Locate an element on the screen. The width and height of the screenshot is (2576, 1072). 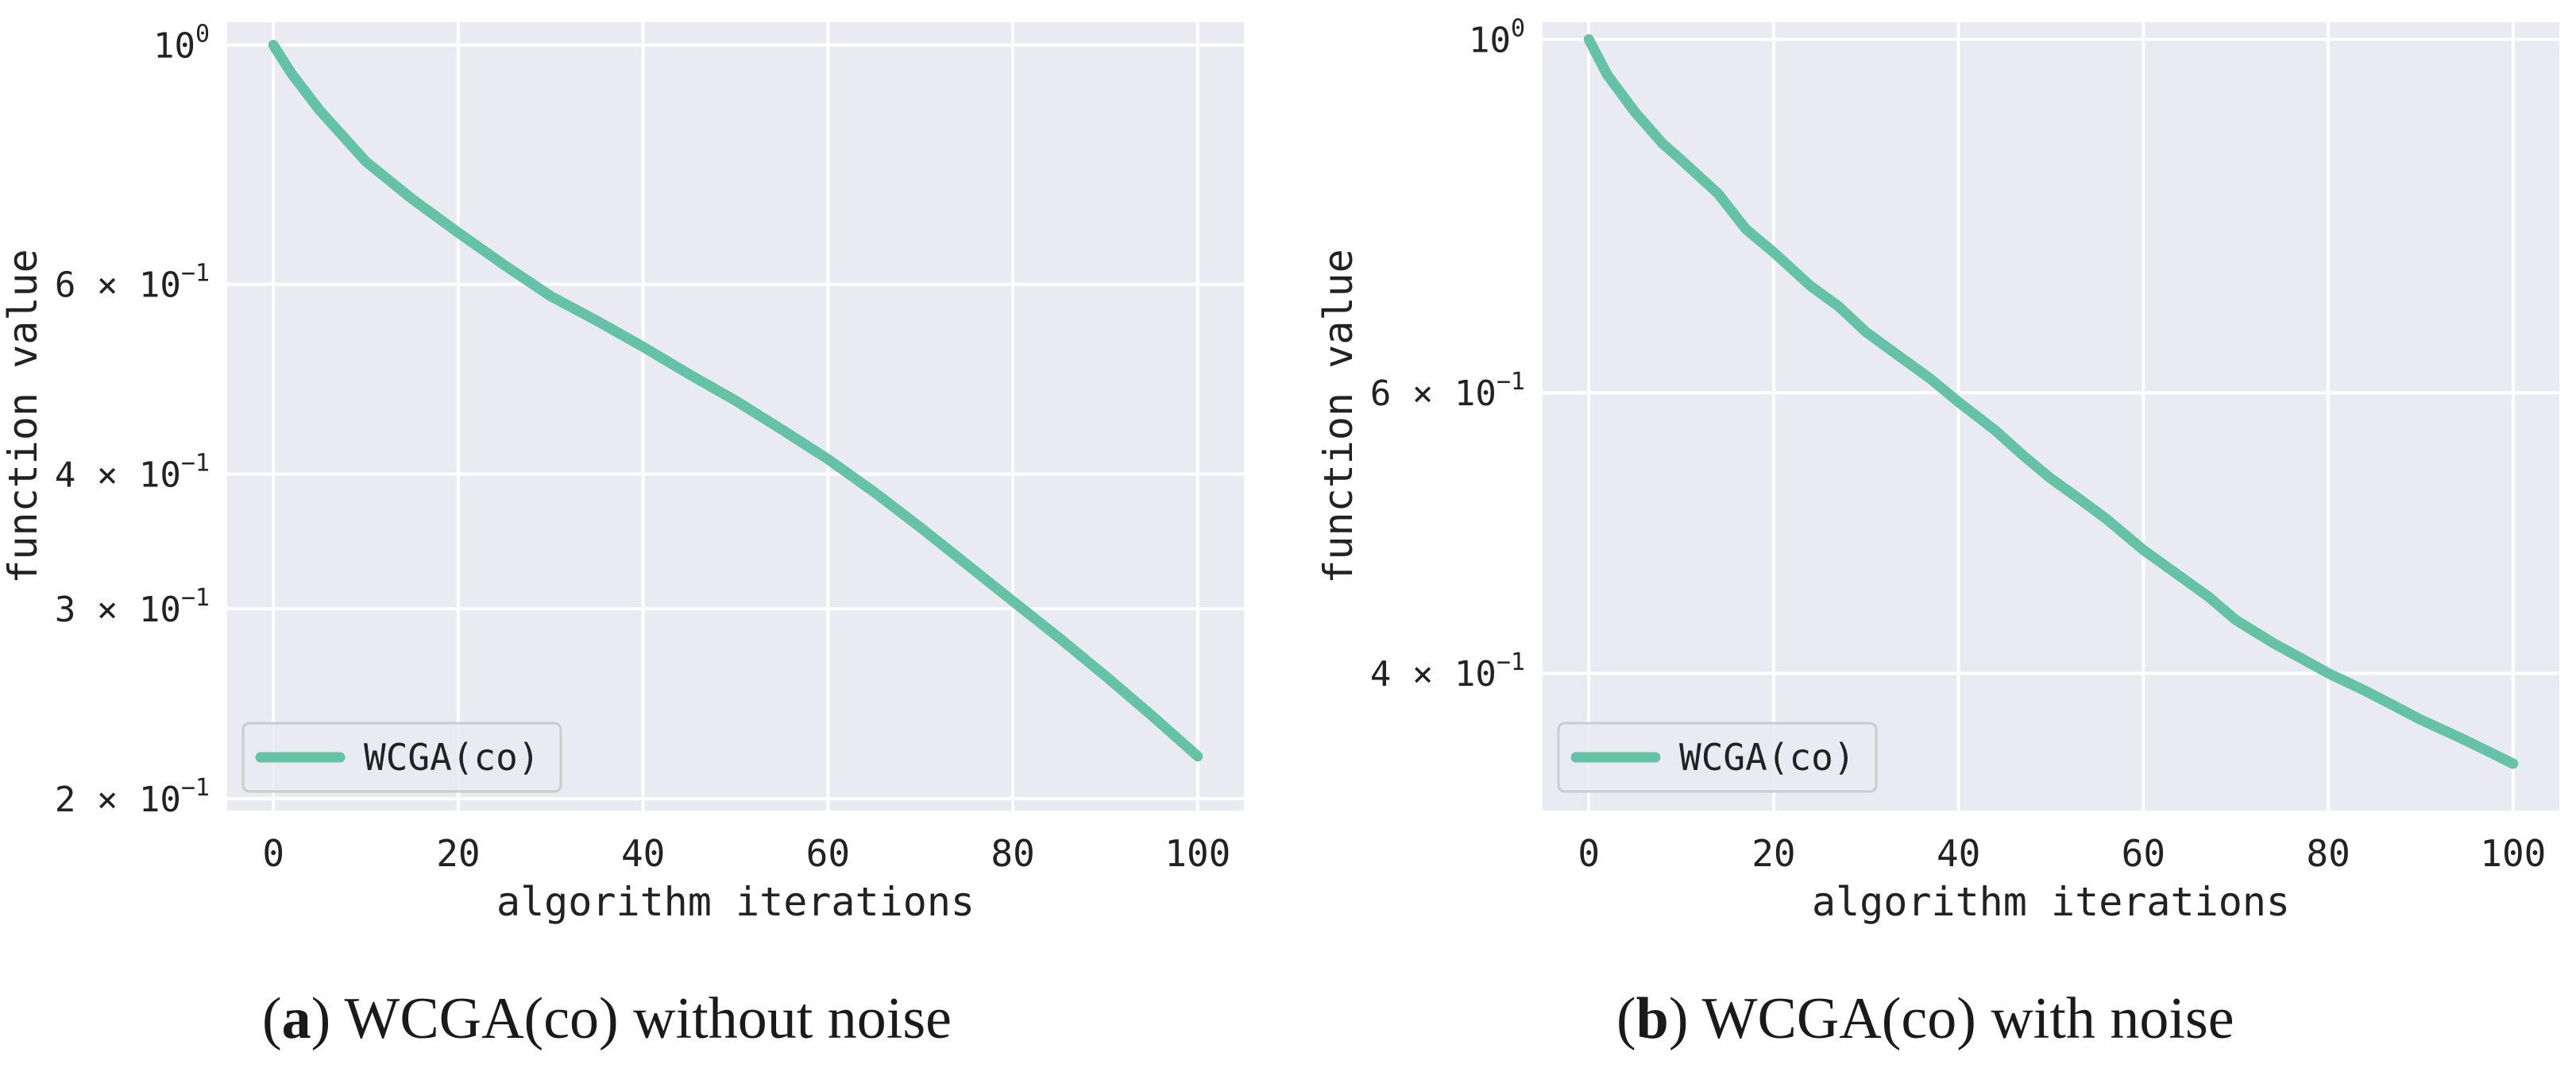
y-tick-mantissa: 3 × is located at coordinates (97, 610).